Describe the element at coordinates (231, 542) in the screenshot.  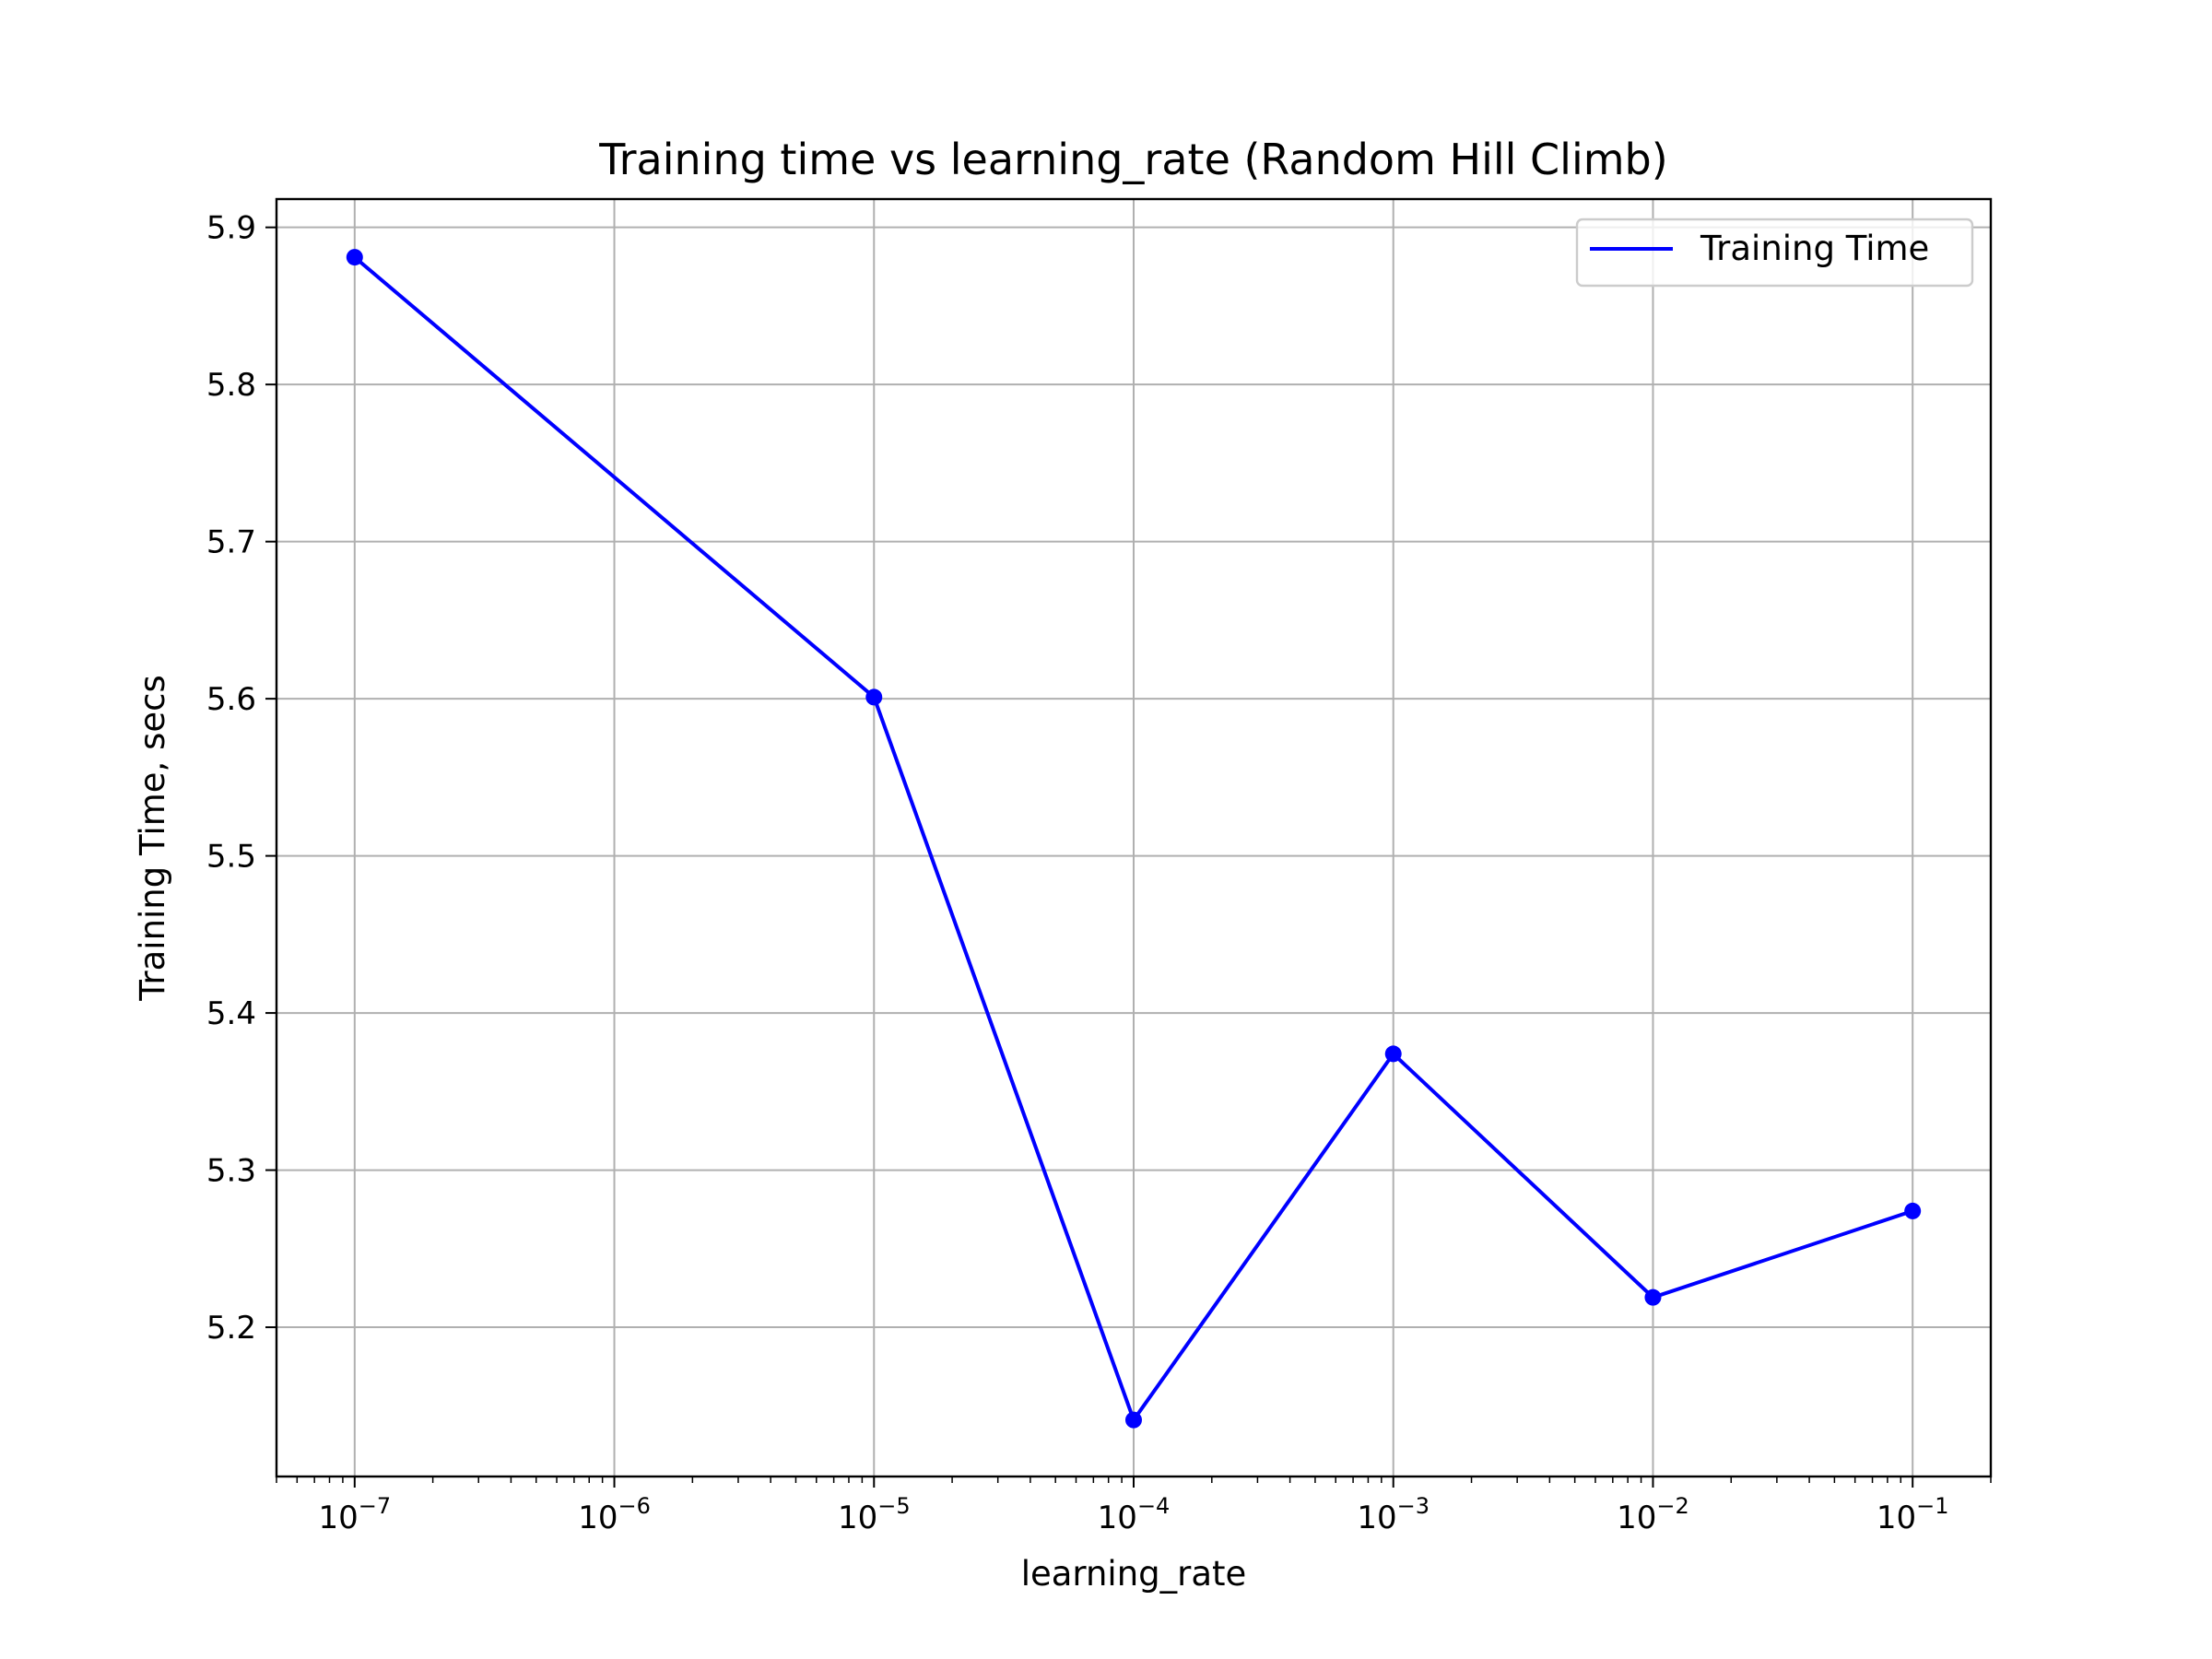
I see `y-tick-label: 5.7` at that location.